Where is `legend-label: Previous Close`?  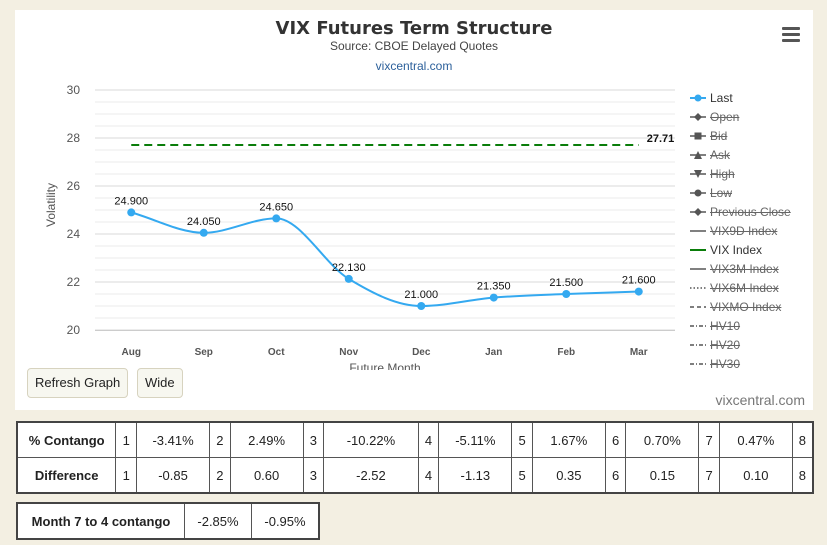
legend-label: Previous Close is located at coordinates (750, 211).